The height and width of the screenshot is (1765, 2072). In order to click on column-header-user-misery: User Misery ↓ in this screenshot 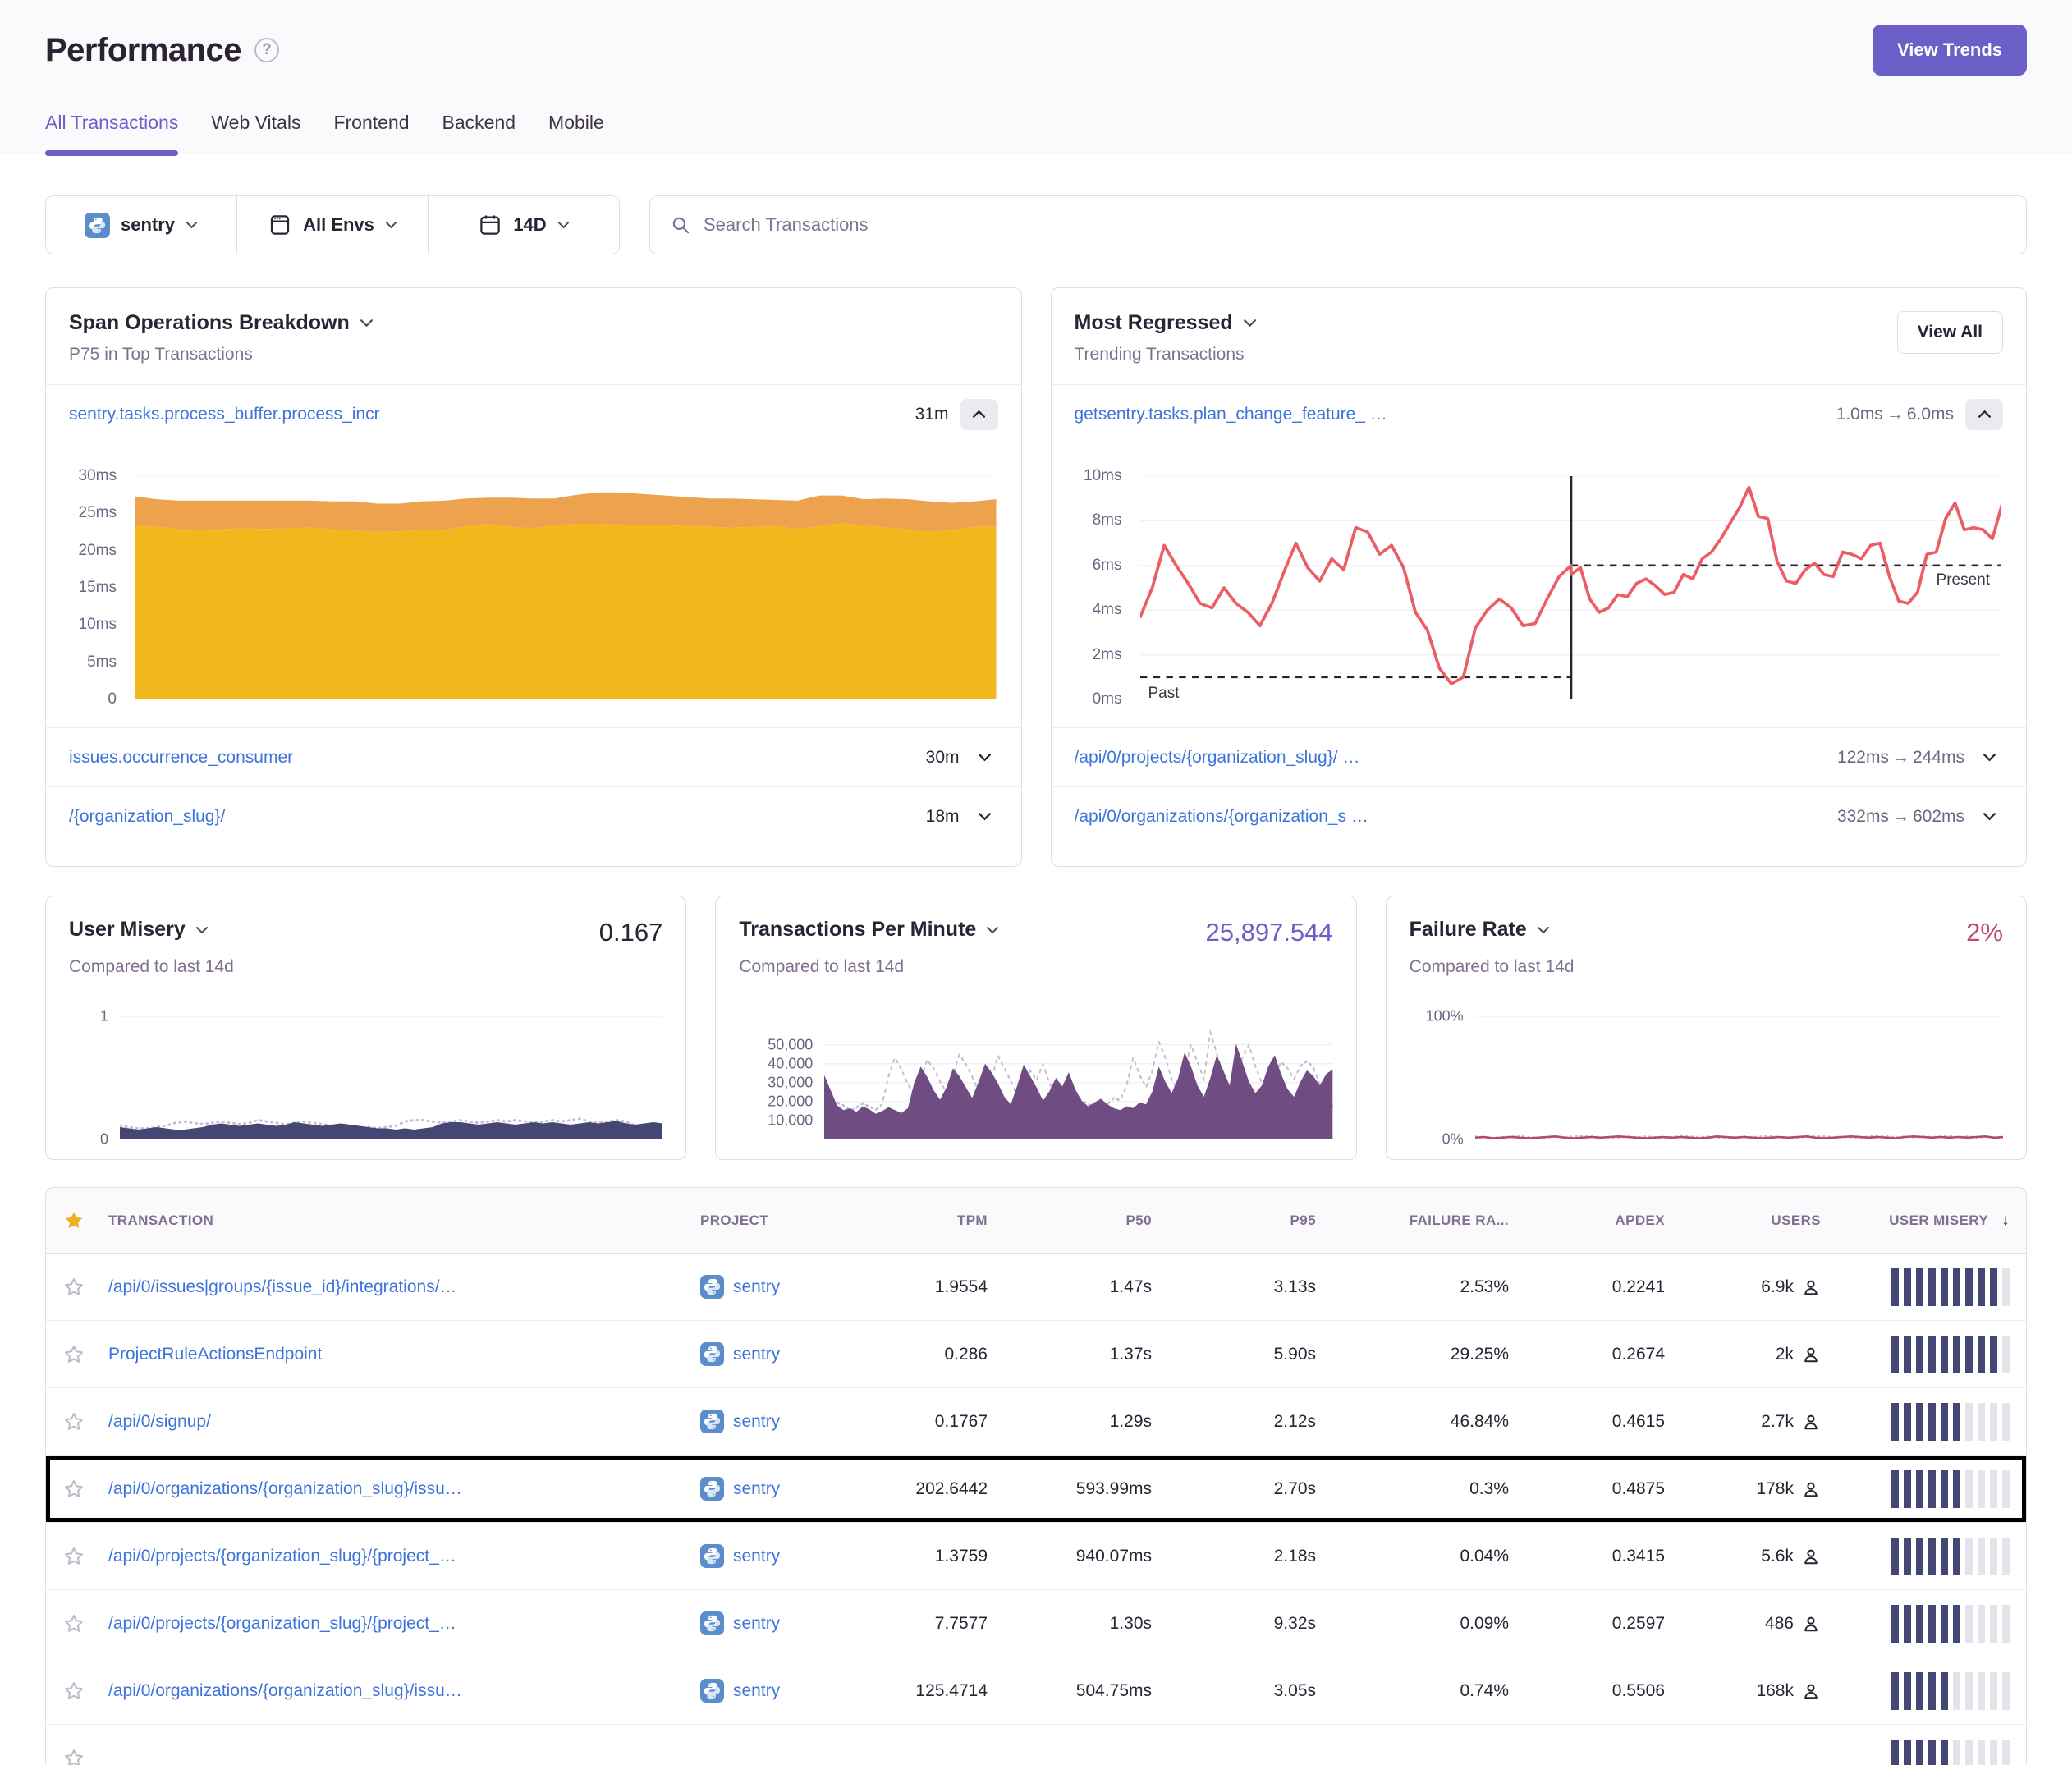, I will do `click(1949, 1220)`.